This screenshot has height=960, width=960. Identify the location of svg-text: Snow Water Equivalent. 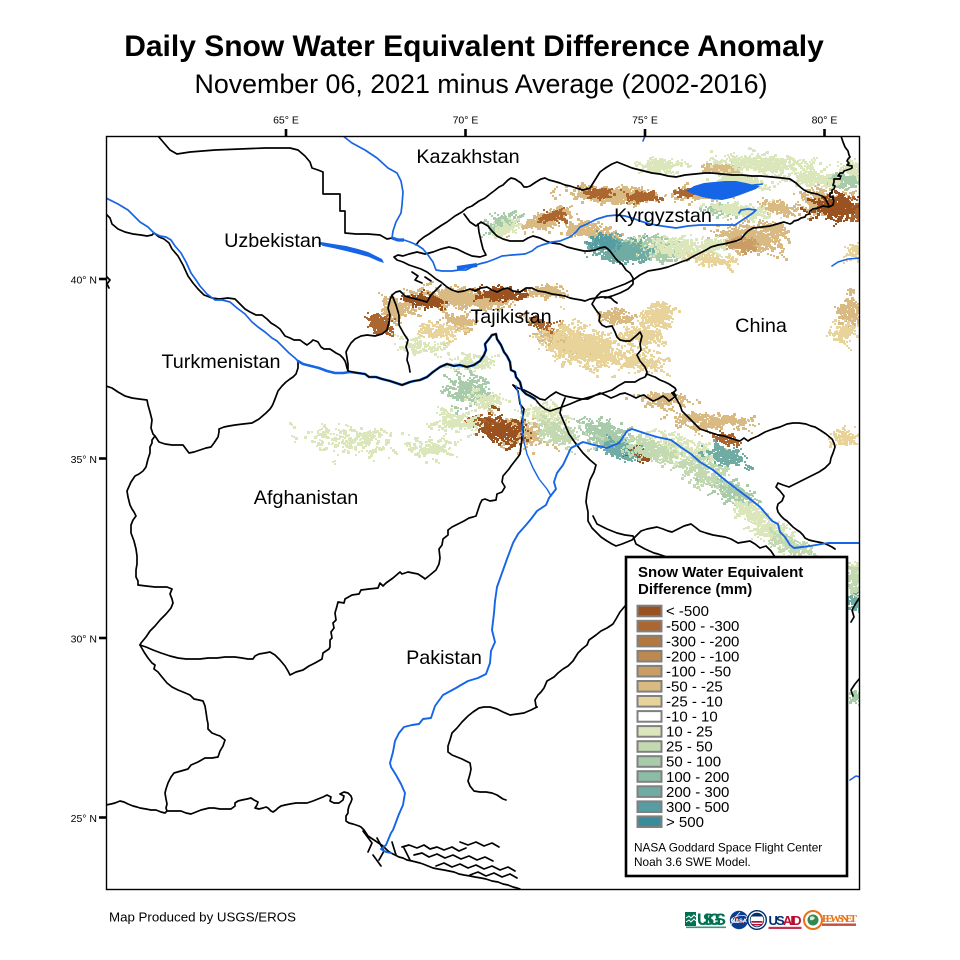
(720, 572).